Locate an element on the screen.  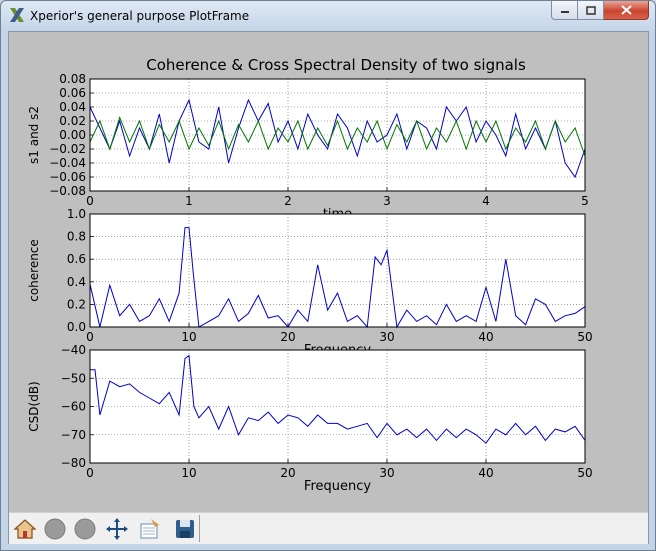
x-tick-label: 5 is located at coordinates (585, 201).